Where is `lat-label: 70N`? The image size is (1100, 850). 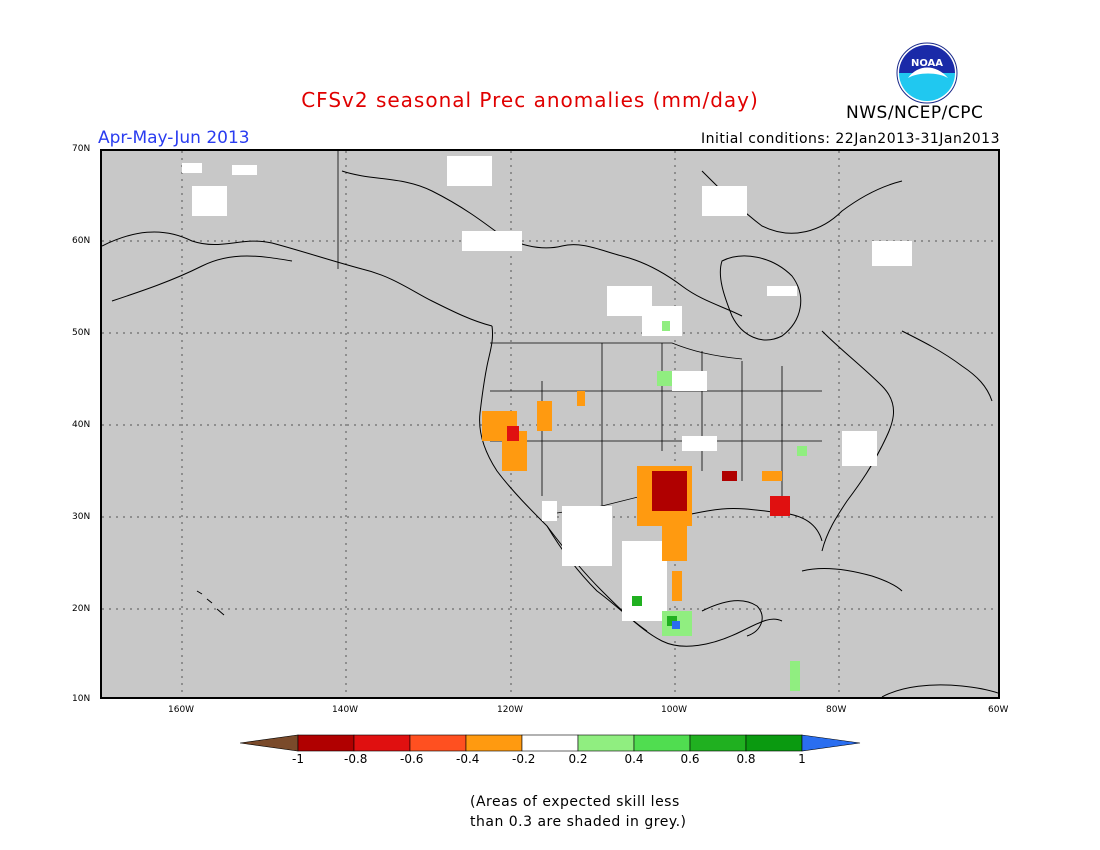 lat-label: 70N is located at coordinates (81, 149).